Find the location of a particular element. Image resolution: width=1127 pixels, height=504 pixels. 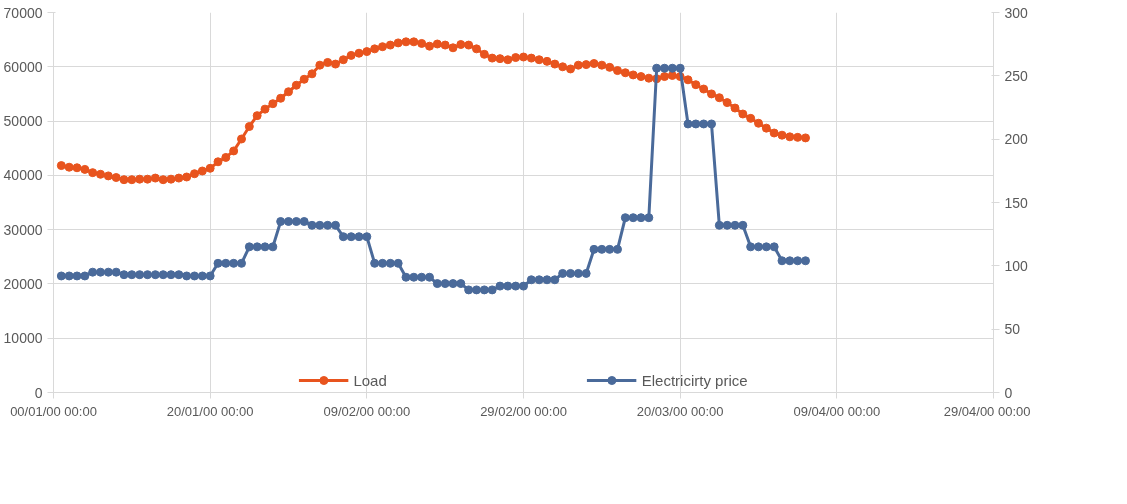

y-tick-label: 20000 is located at coordinates (23, 283).